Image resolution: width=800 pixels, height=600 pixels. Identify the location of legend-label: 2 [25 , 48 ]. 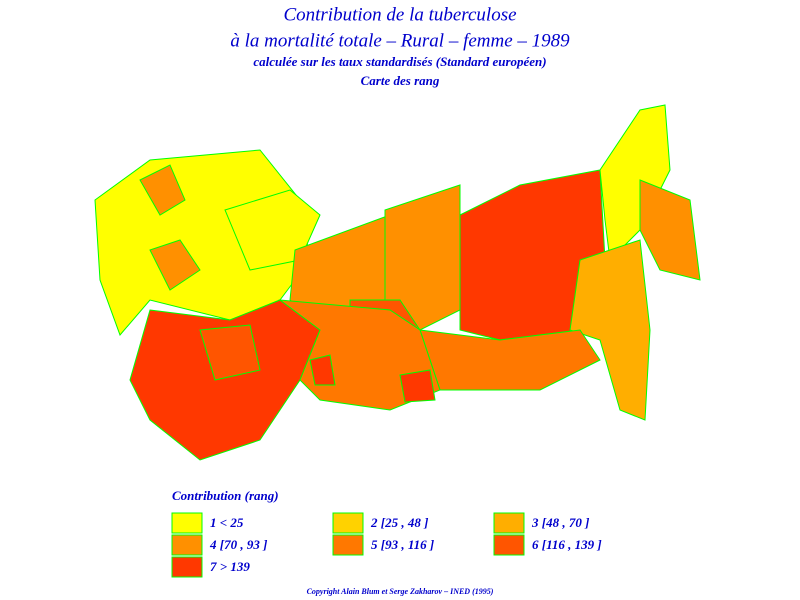
(399, 522).